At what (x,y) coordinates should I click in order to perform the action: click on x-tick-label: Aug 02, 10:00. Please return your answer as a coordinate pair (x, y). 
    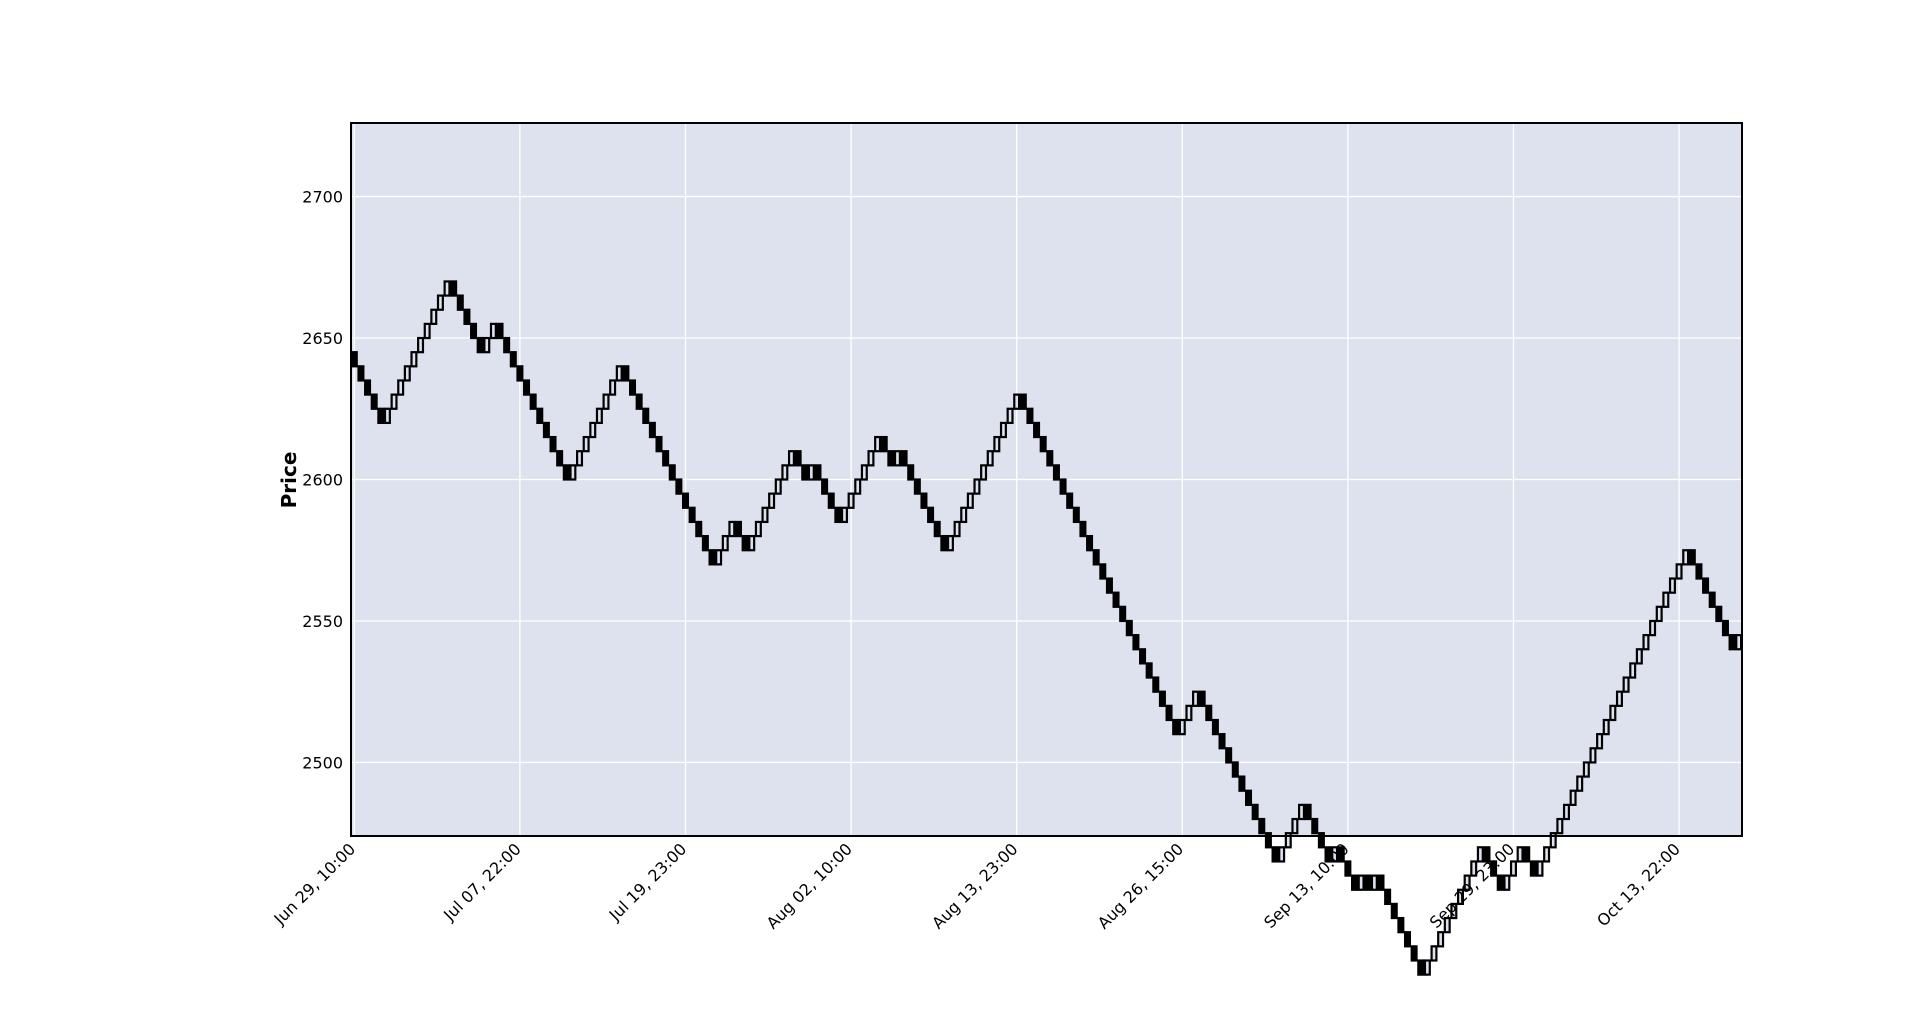
    Looking at the image, I should click on (809, 885).